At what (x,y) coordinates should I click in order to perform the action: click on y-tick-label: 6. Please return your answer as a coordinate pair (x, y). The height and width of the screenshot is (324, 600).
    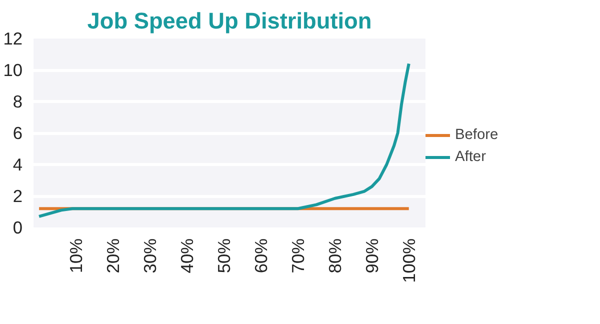
    Looking at the image, I should click on (17, 133).